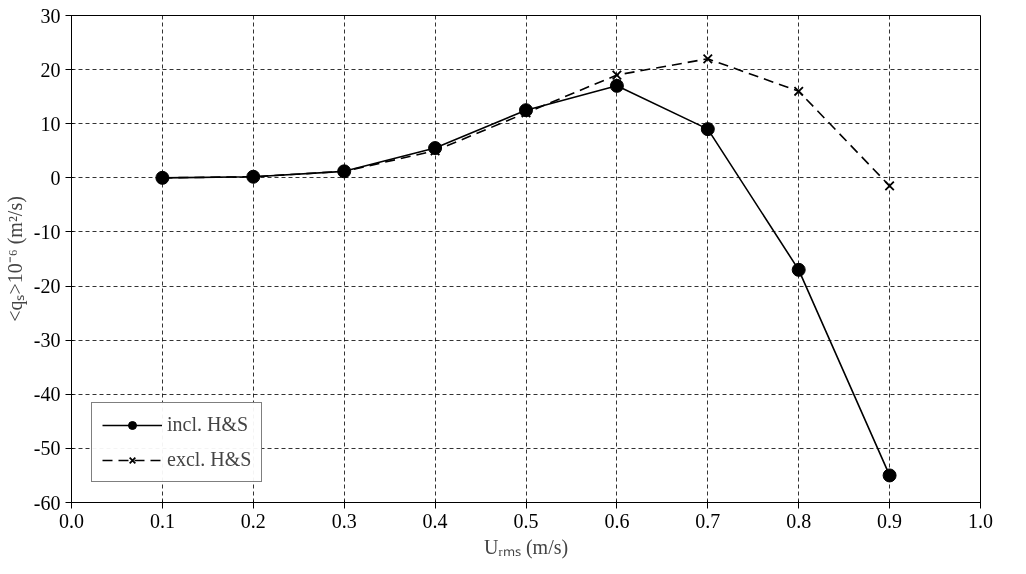  I want to click on x-tick-label: 0.2, so click(253, 520).